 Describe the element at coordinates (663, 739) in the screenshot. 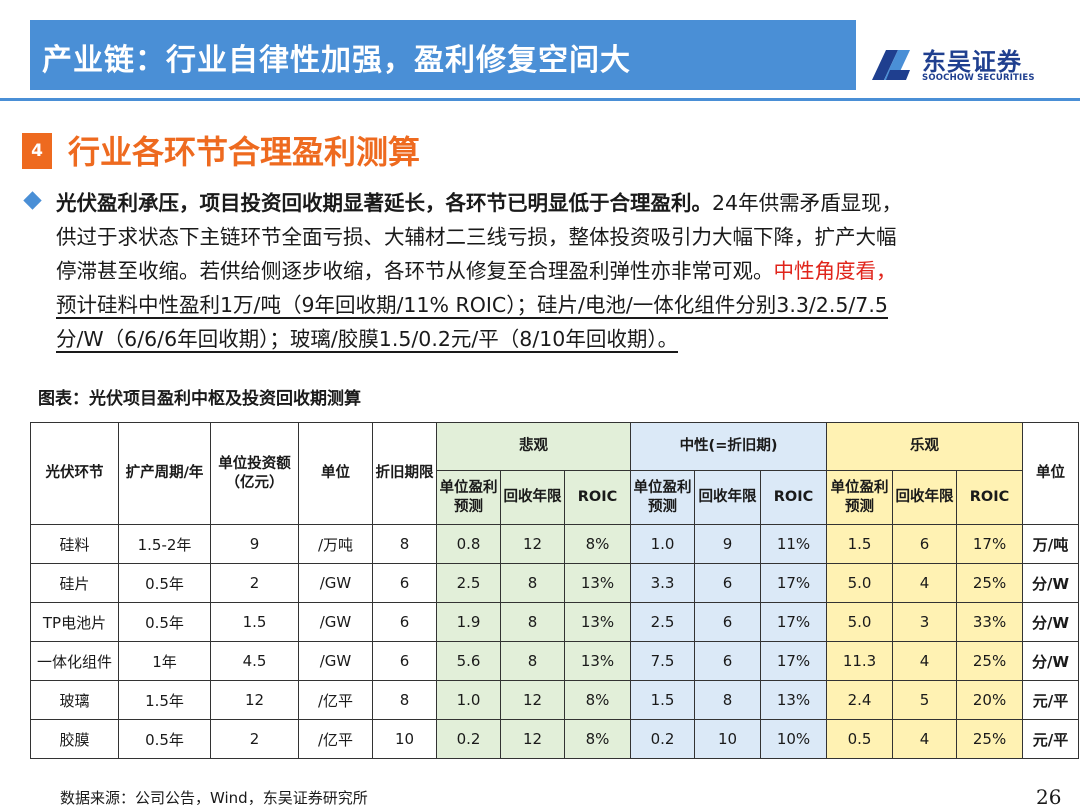

I see `cell-n-profit: 0.2` at that location.